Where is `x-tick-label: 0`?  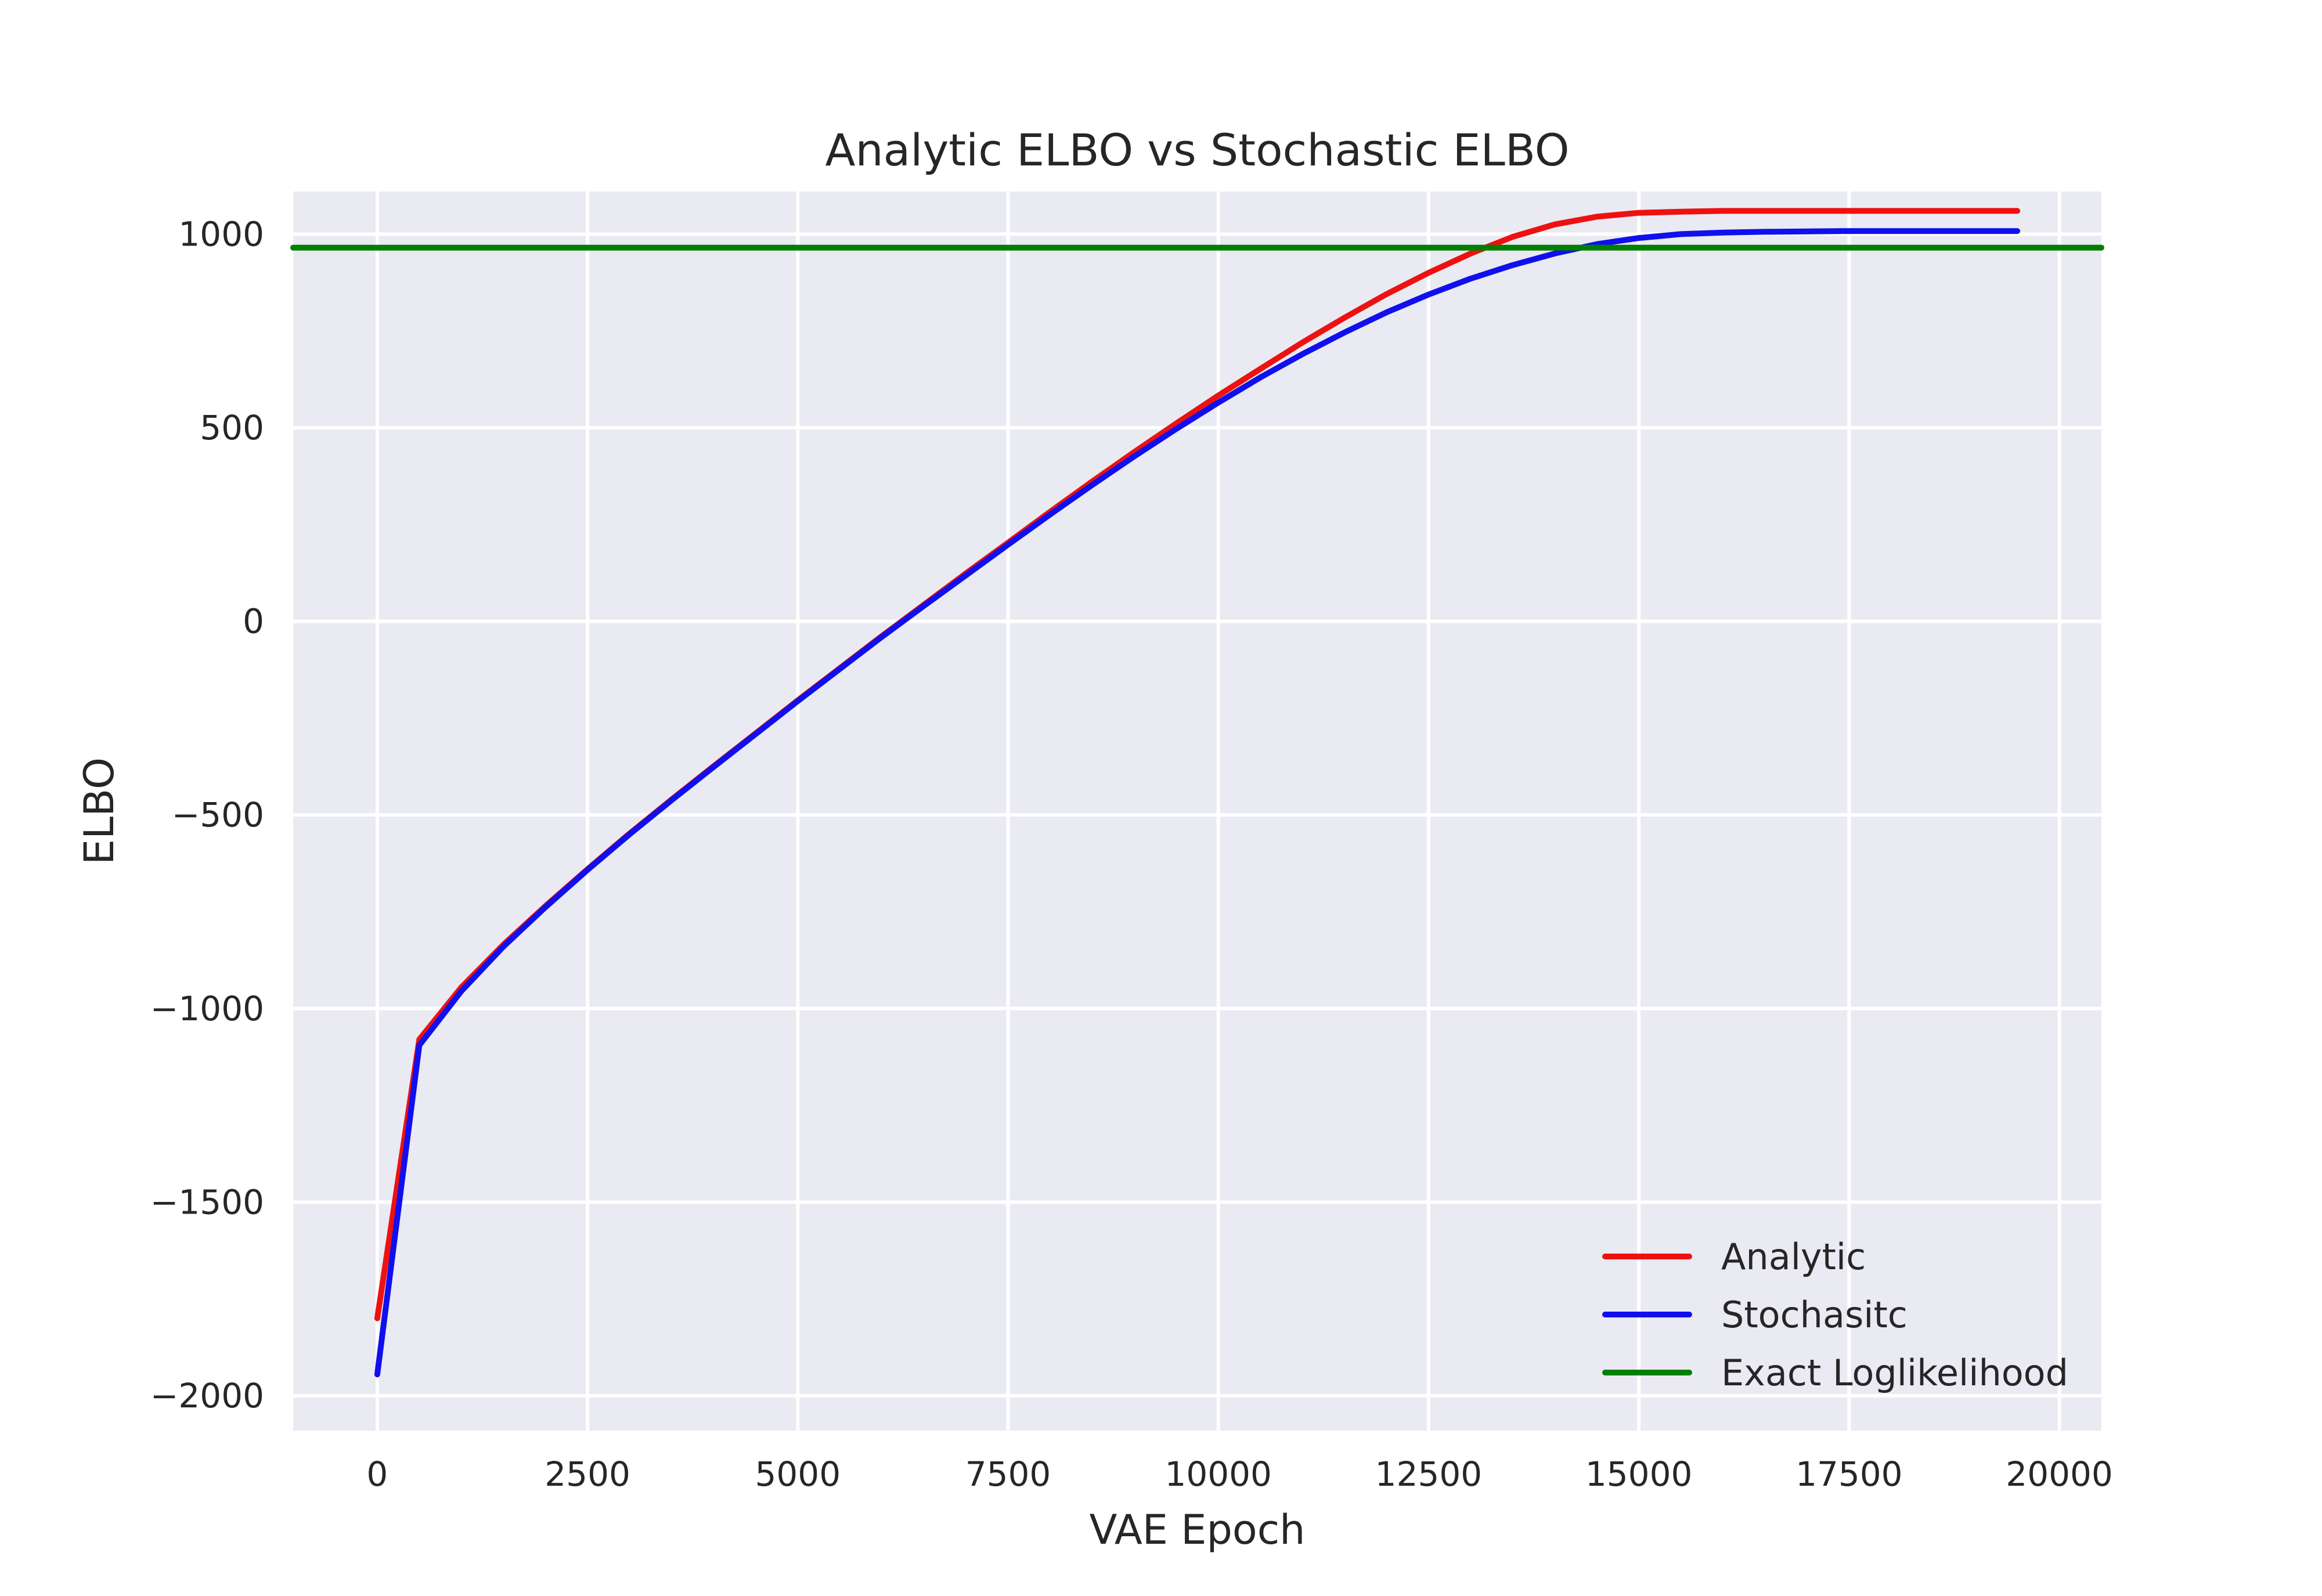 x-tick-label: 0 is located at coordinates (377, 1474).